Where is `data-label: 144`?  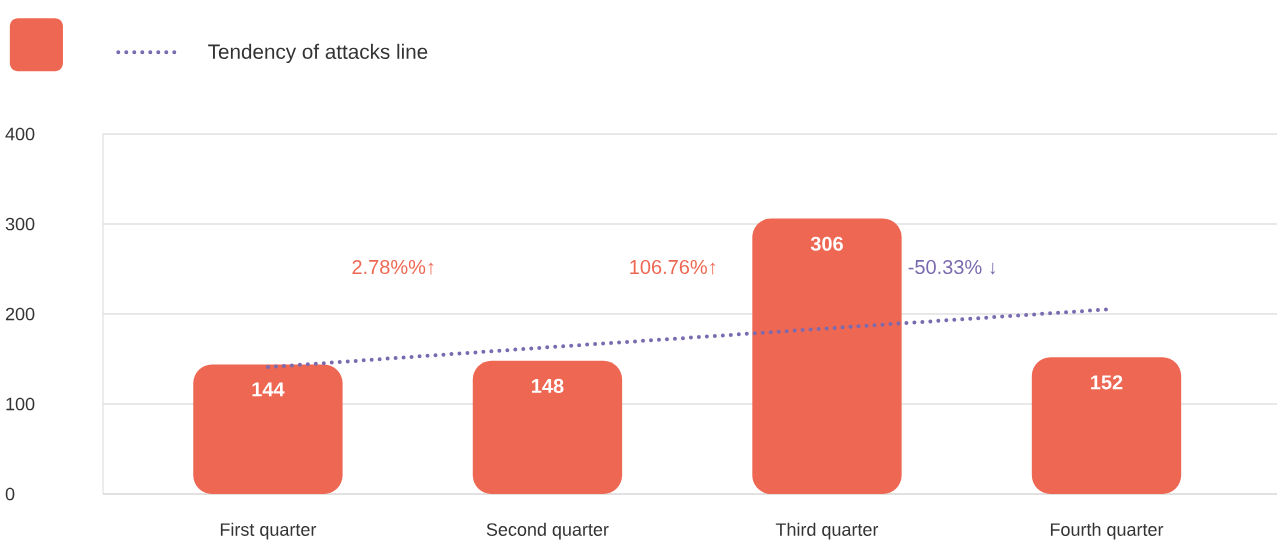
data-label: 144 is located at coordinates (268, 389).